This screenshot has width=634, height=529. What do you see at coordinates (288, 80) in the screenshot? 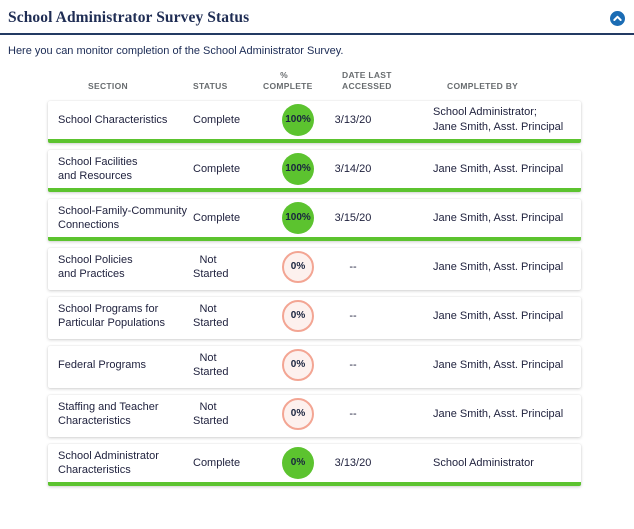
I see `column-header-percent: % COMPLETE` at bounding box center [288, 80].